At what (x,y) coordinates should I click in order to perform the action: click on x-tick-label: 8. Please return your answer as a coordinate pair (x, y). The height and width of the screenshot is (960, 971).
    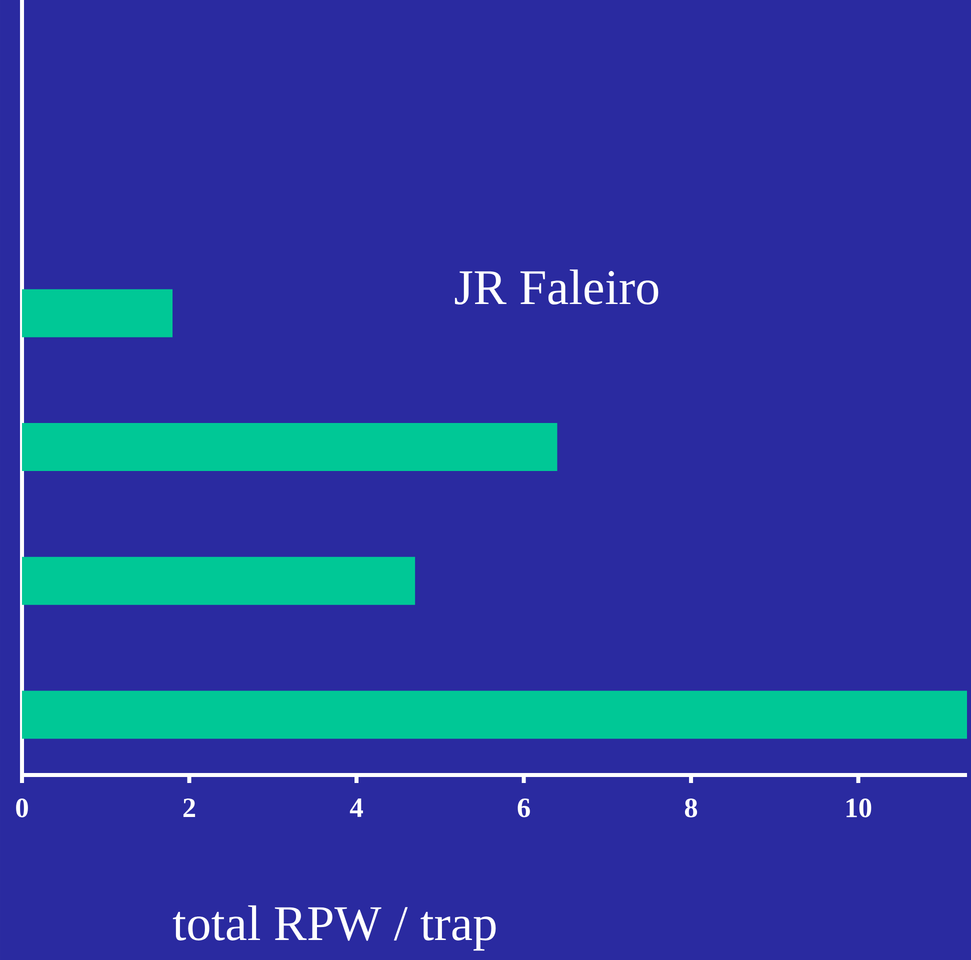
    Looking at the image, I should click on (691, 808).